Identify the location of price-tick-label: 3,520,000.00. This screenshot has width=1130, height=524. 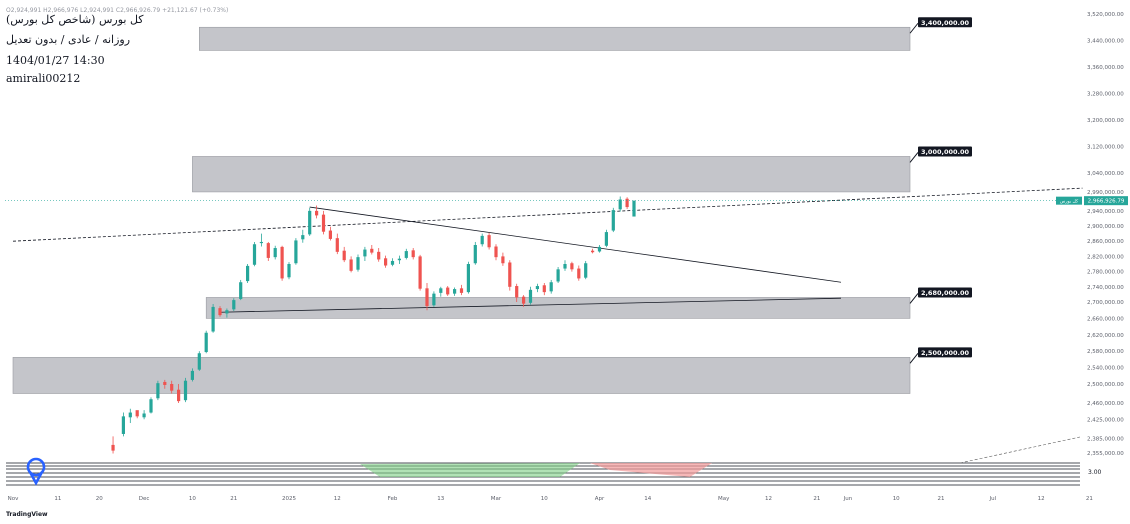
(1105, 15).